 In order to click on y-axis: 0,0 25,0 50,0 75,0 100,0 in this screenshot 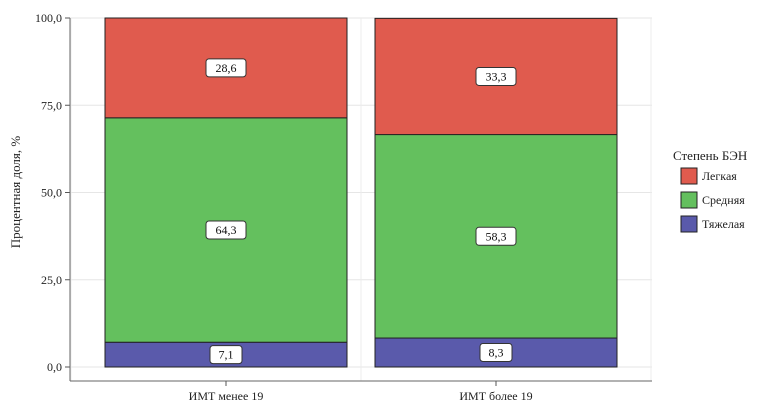, I will do `click(53, 196)`.